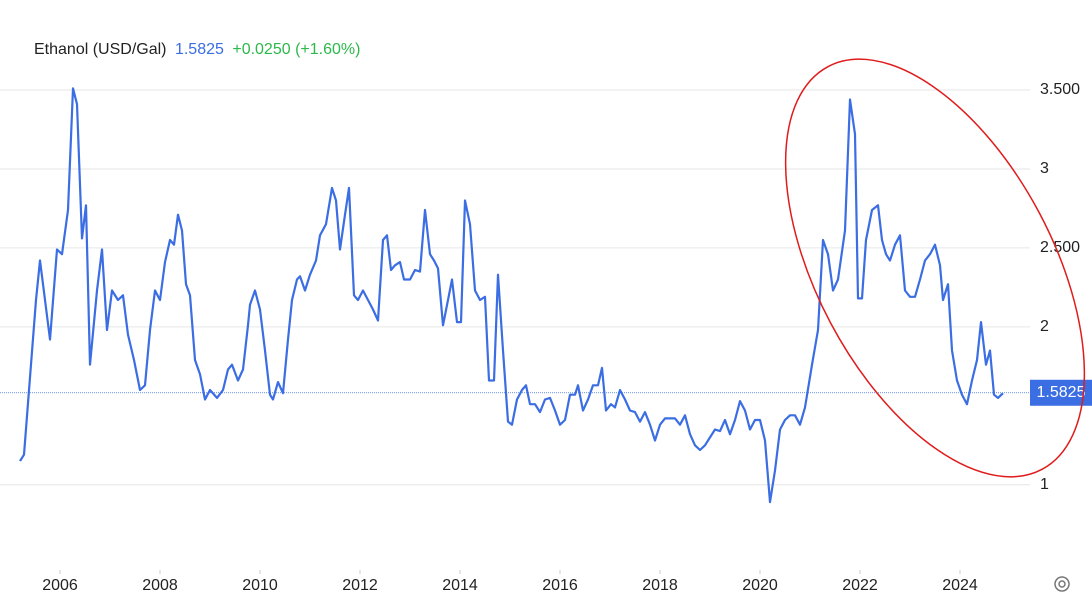 This screenshot has height=598, width=1092. Describe the element at coordinates (160, 585) in the screenshot. I see `x-tick-label: 2008` at that location.